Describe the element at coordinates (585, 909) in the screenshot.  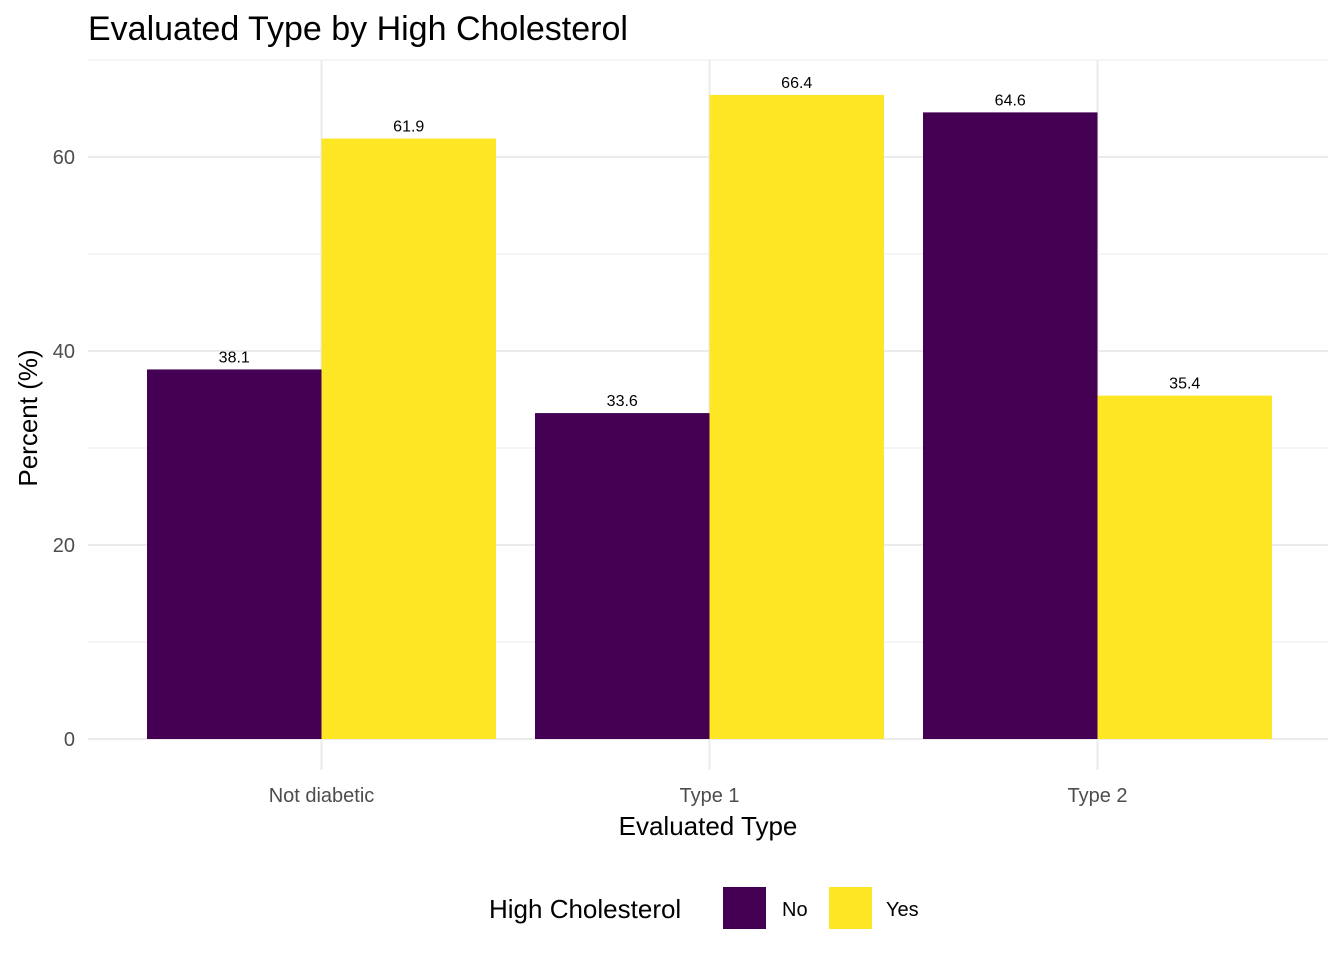
I see `legend-title: High Cholesterol` at that location.